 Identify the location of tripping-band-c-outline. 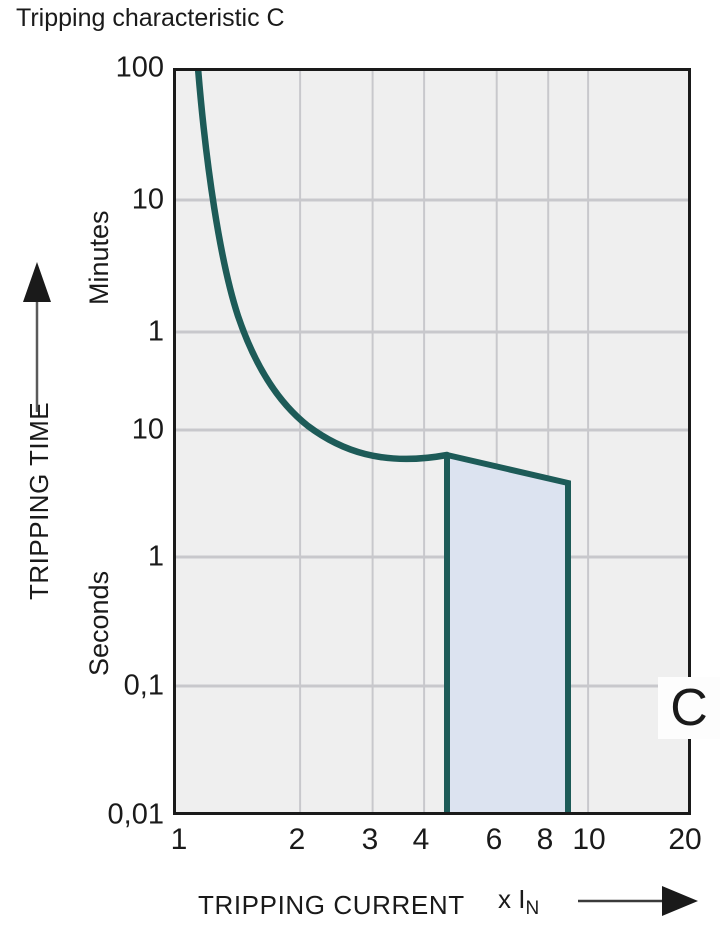
(507, 632).